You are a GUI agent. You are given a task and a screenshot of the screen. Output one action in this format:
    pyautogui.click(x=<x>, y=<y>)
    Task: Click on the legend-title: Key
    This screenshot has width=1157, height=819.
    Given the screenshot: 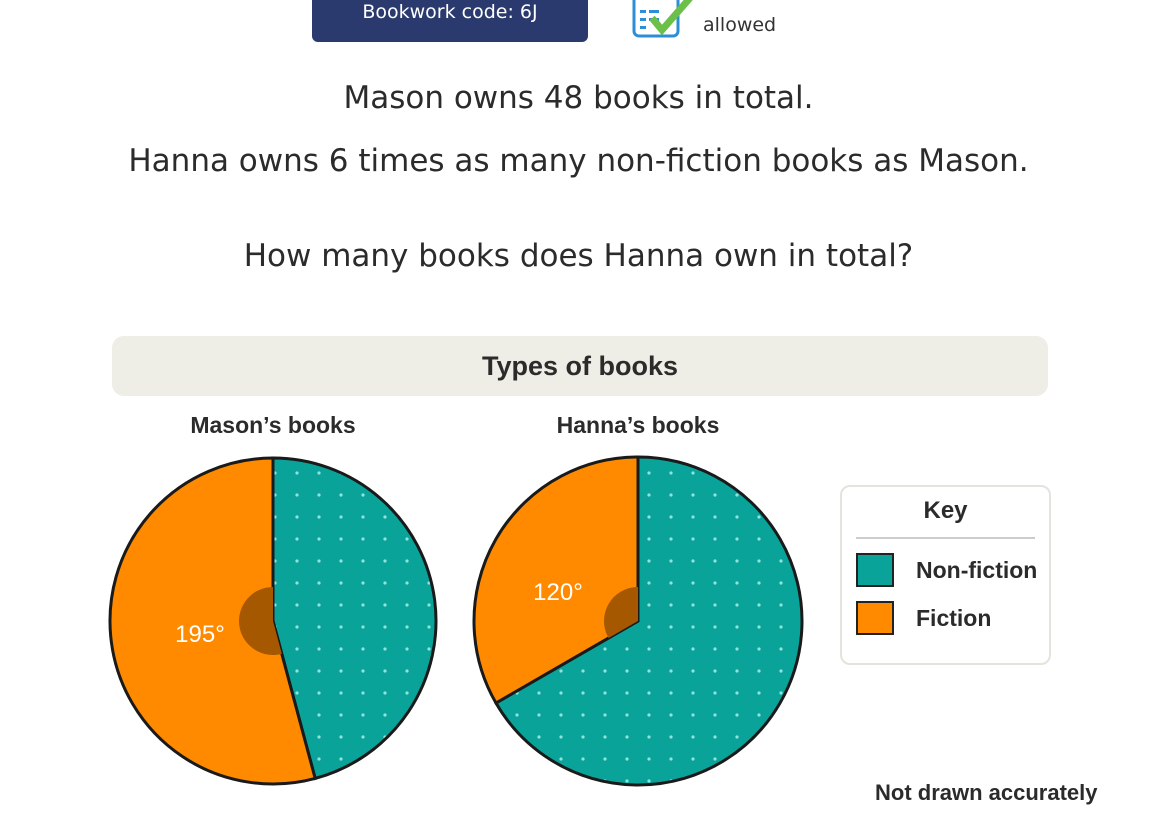 What is the action you would take?
    pyautogui.click(x=945, y=510)
    